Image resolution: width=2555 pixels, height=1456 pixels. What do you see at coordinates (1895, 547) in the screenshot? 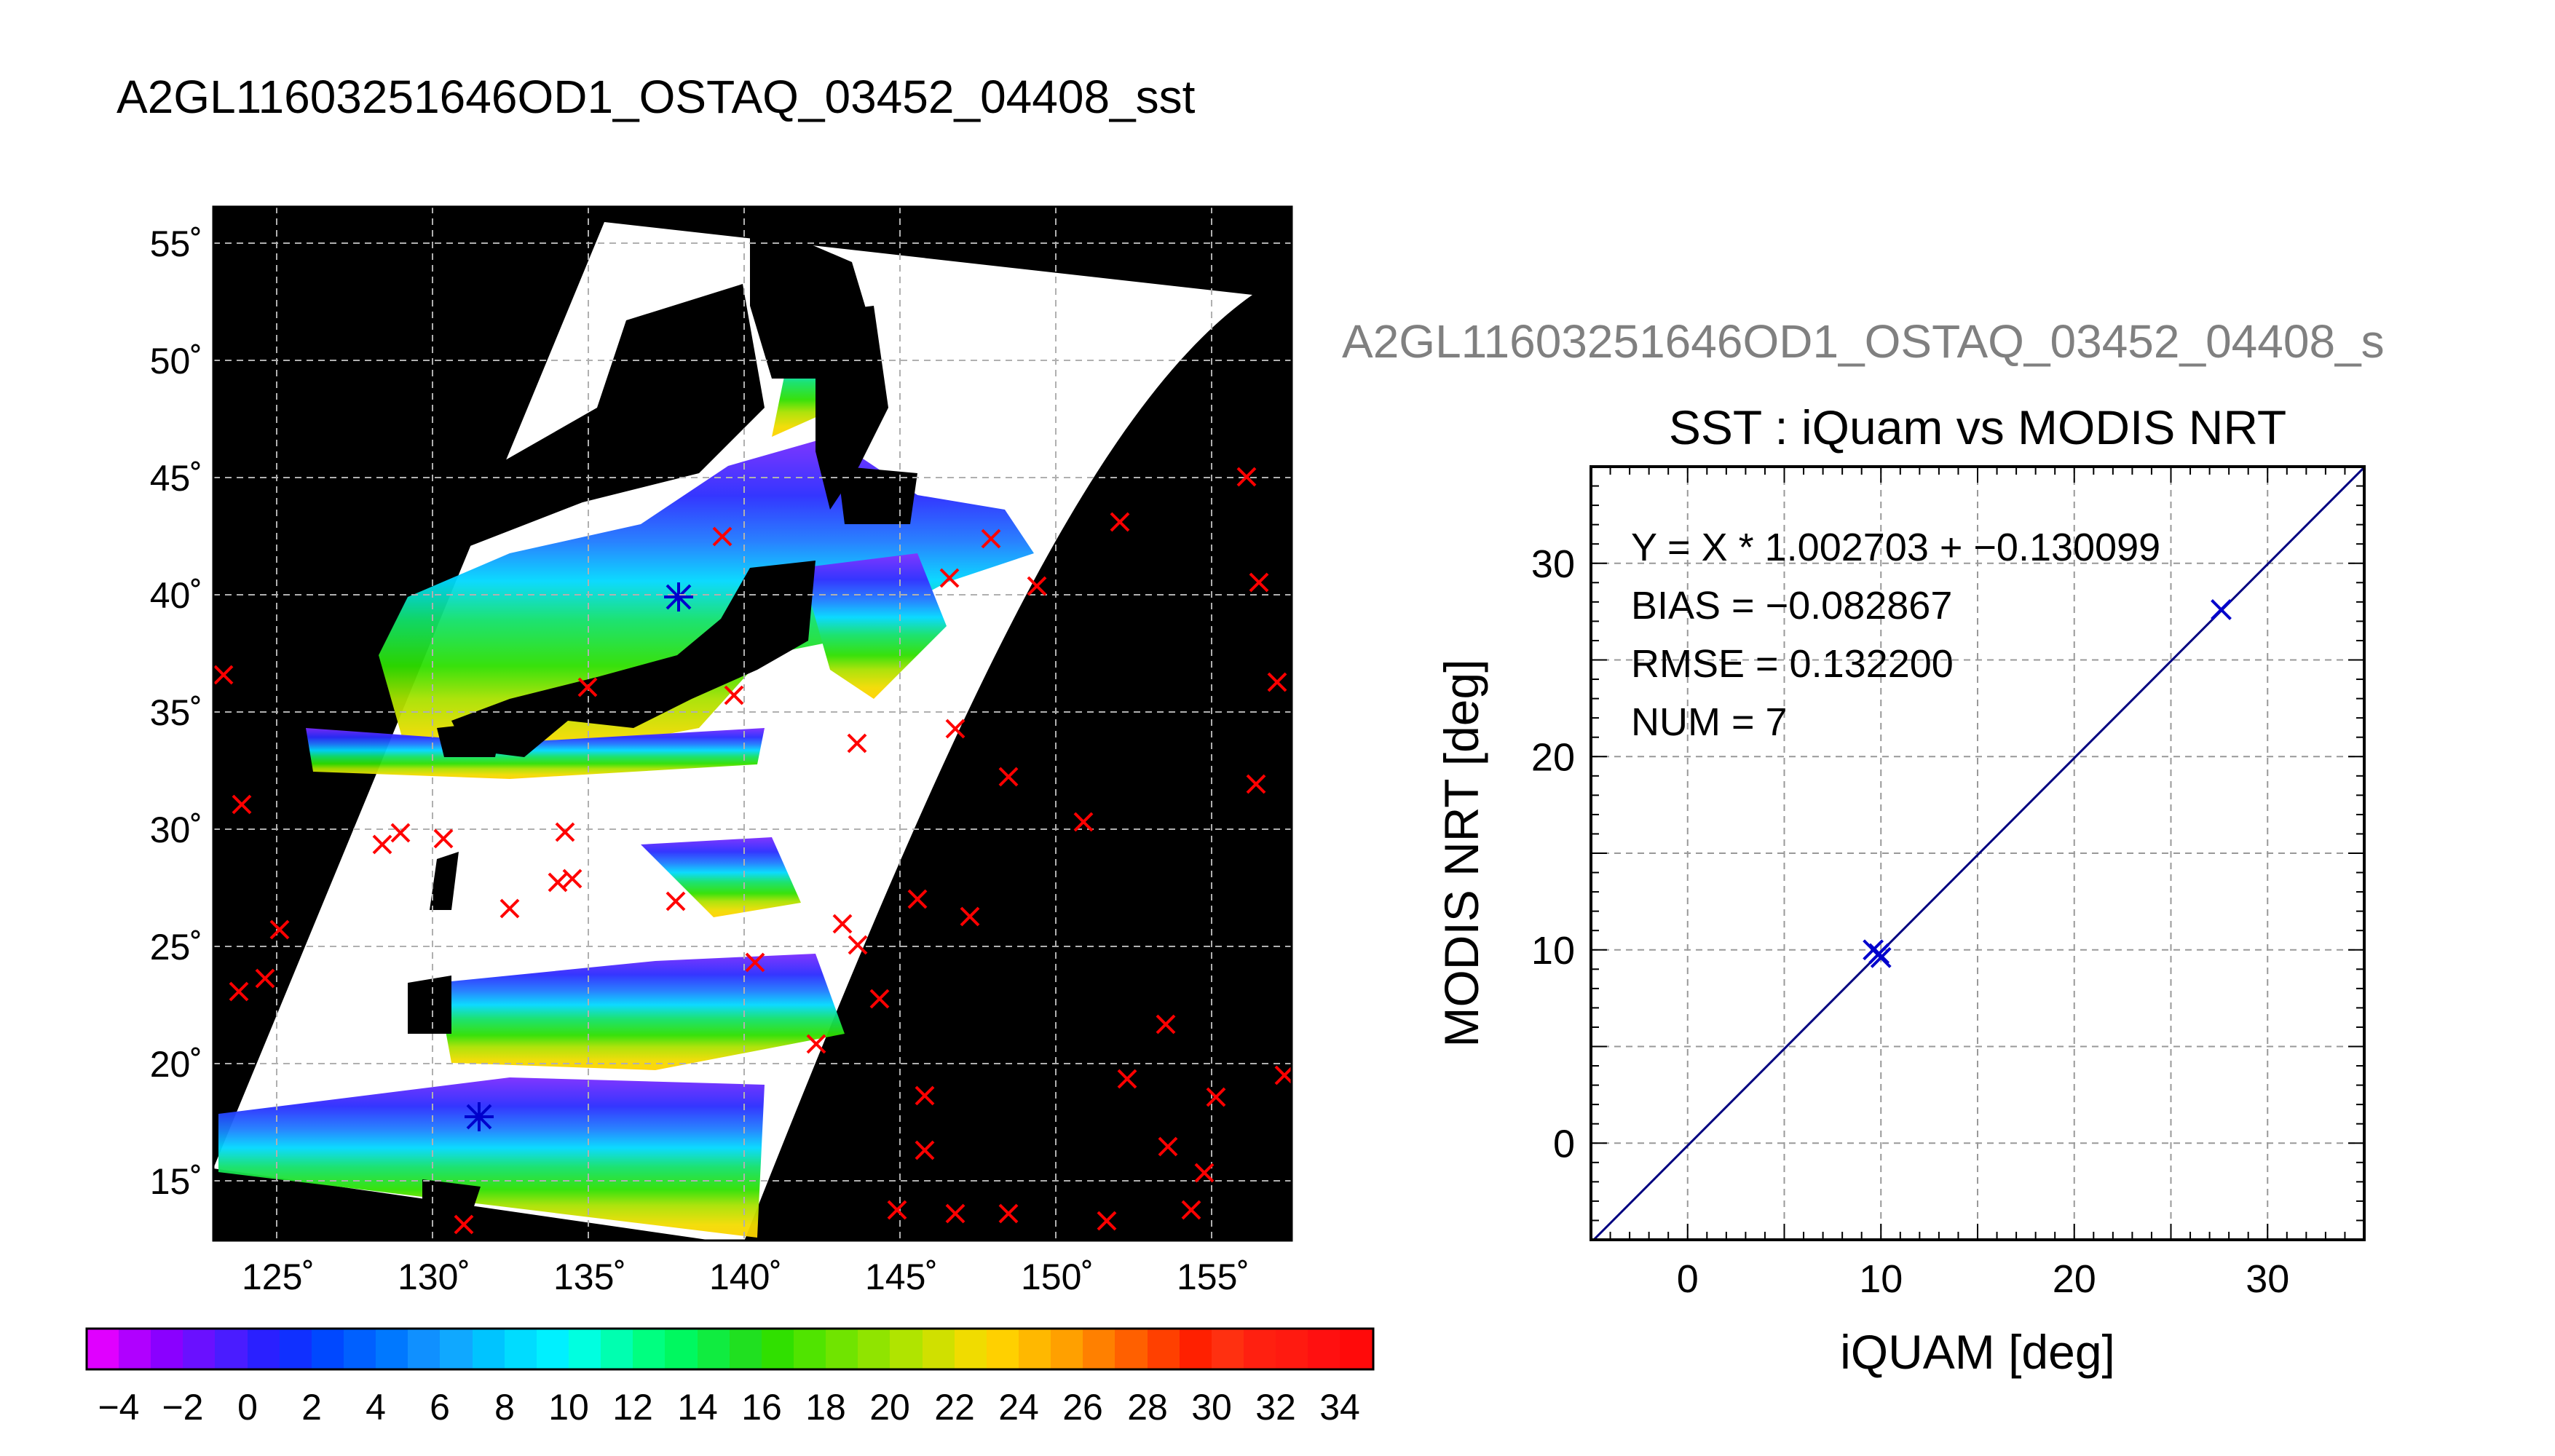
I see `stats-fit: Y = X * 1.002703 + −0.130099` at bounding box center [1895, 547].